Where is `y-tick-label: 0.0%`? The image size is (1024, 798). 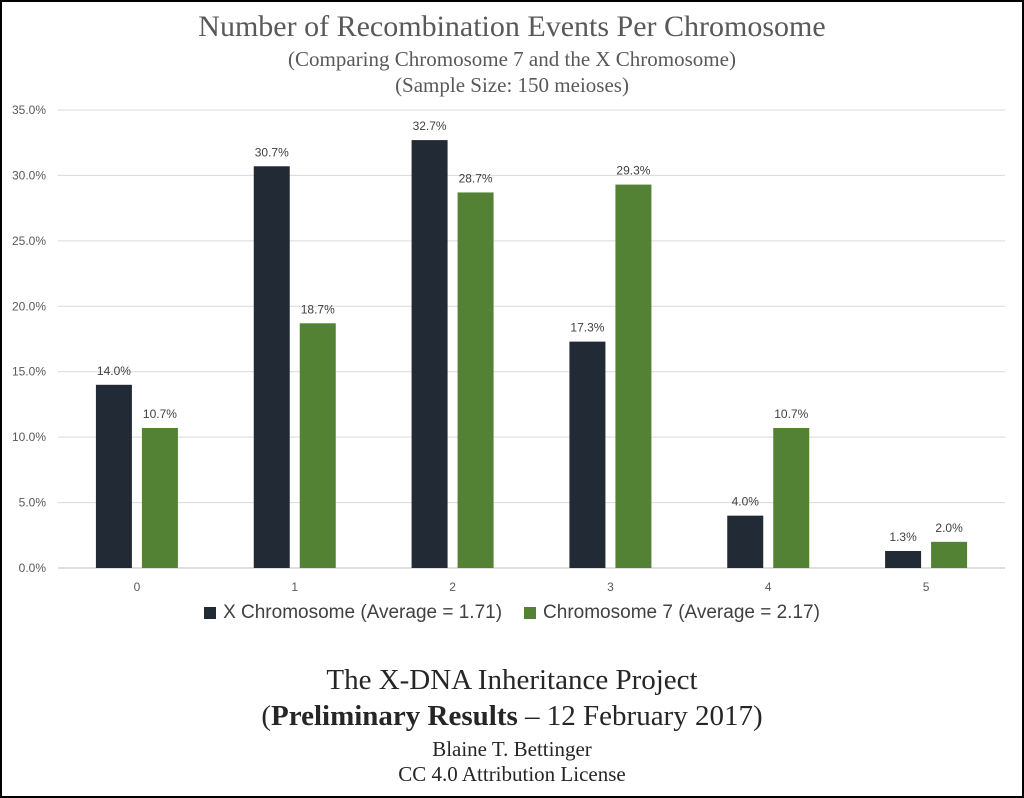 y-tick-label: 0.0% is located at coordinates (33, 568).